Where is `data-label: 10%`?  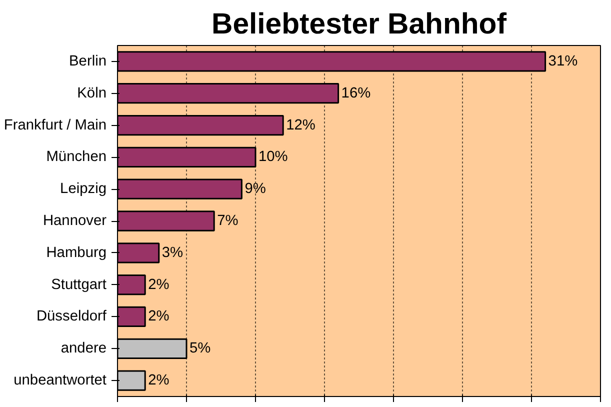 data-label: 10% is located at coordinates (273, 157).